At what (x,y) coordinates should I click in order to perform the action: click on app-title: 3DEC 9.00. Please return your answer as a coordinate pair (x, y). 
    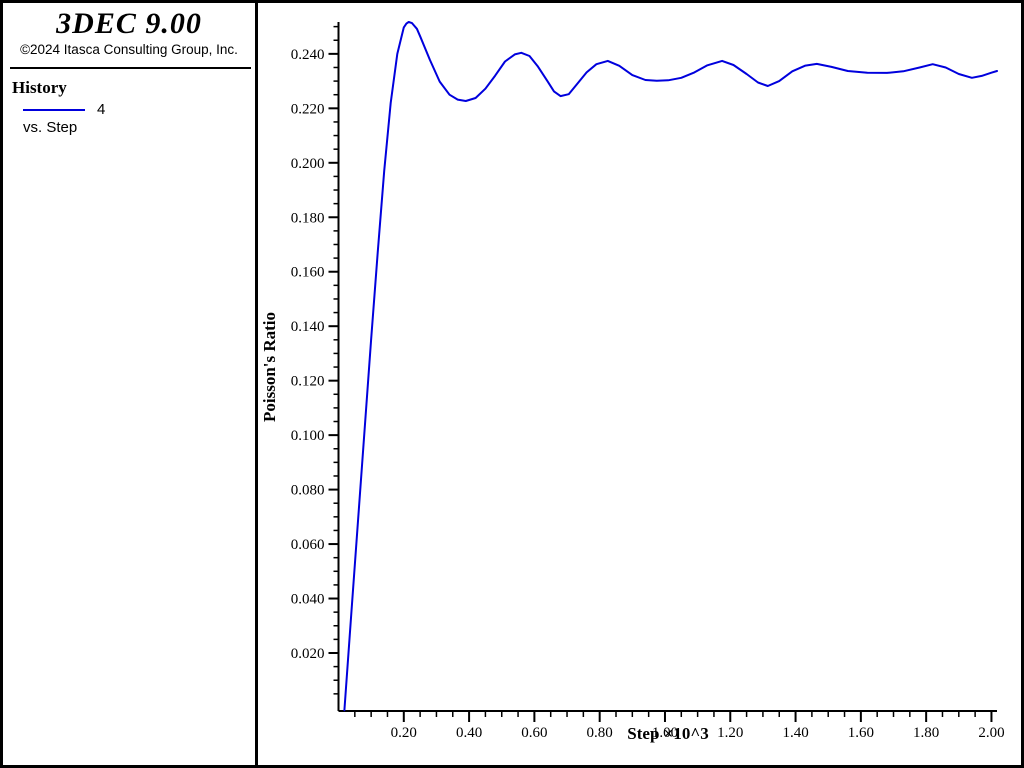
    Looking at the image, I should click on (129, 23).